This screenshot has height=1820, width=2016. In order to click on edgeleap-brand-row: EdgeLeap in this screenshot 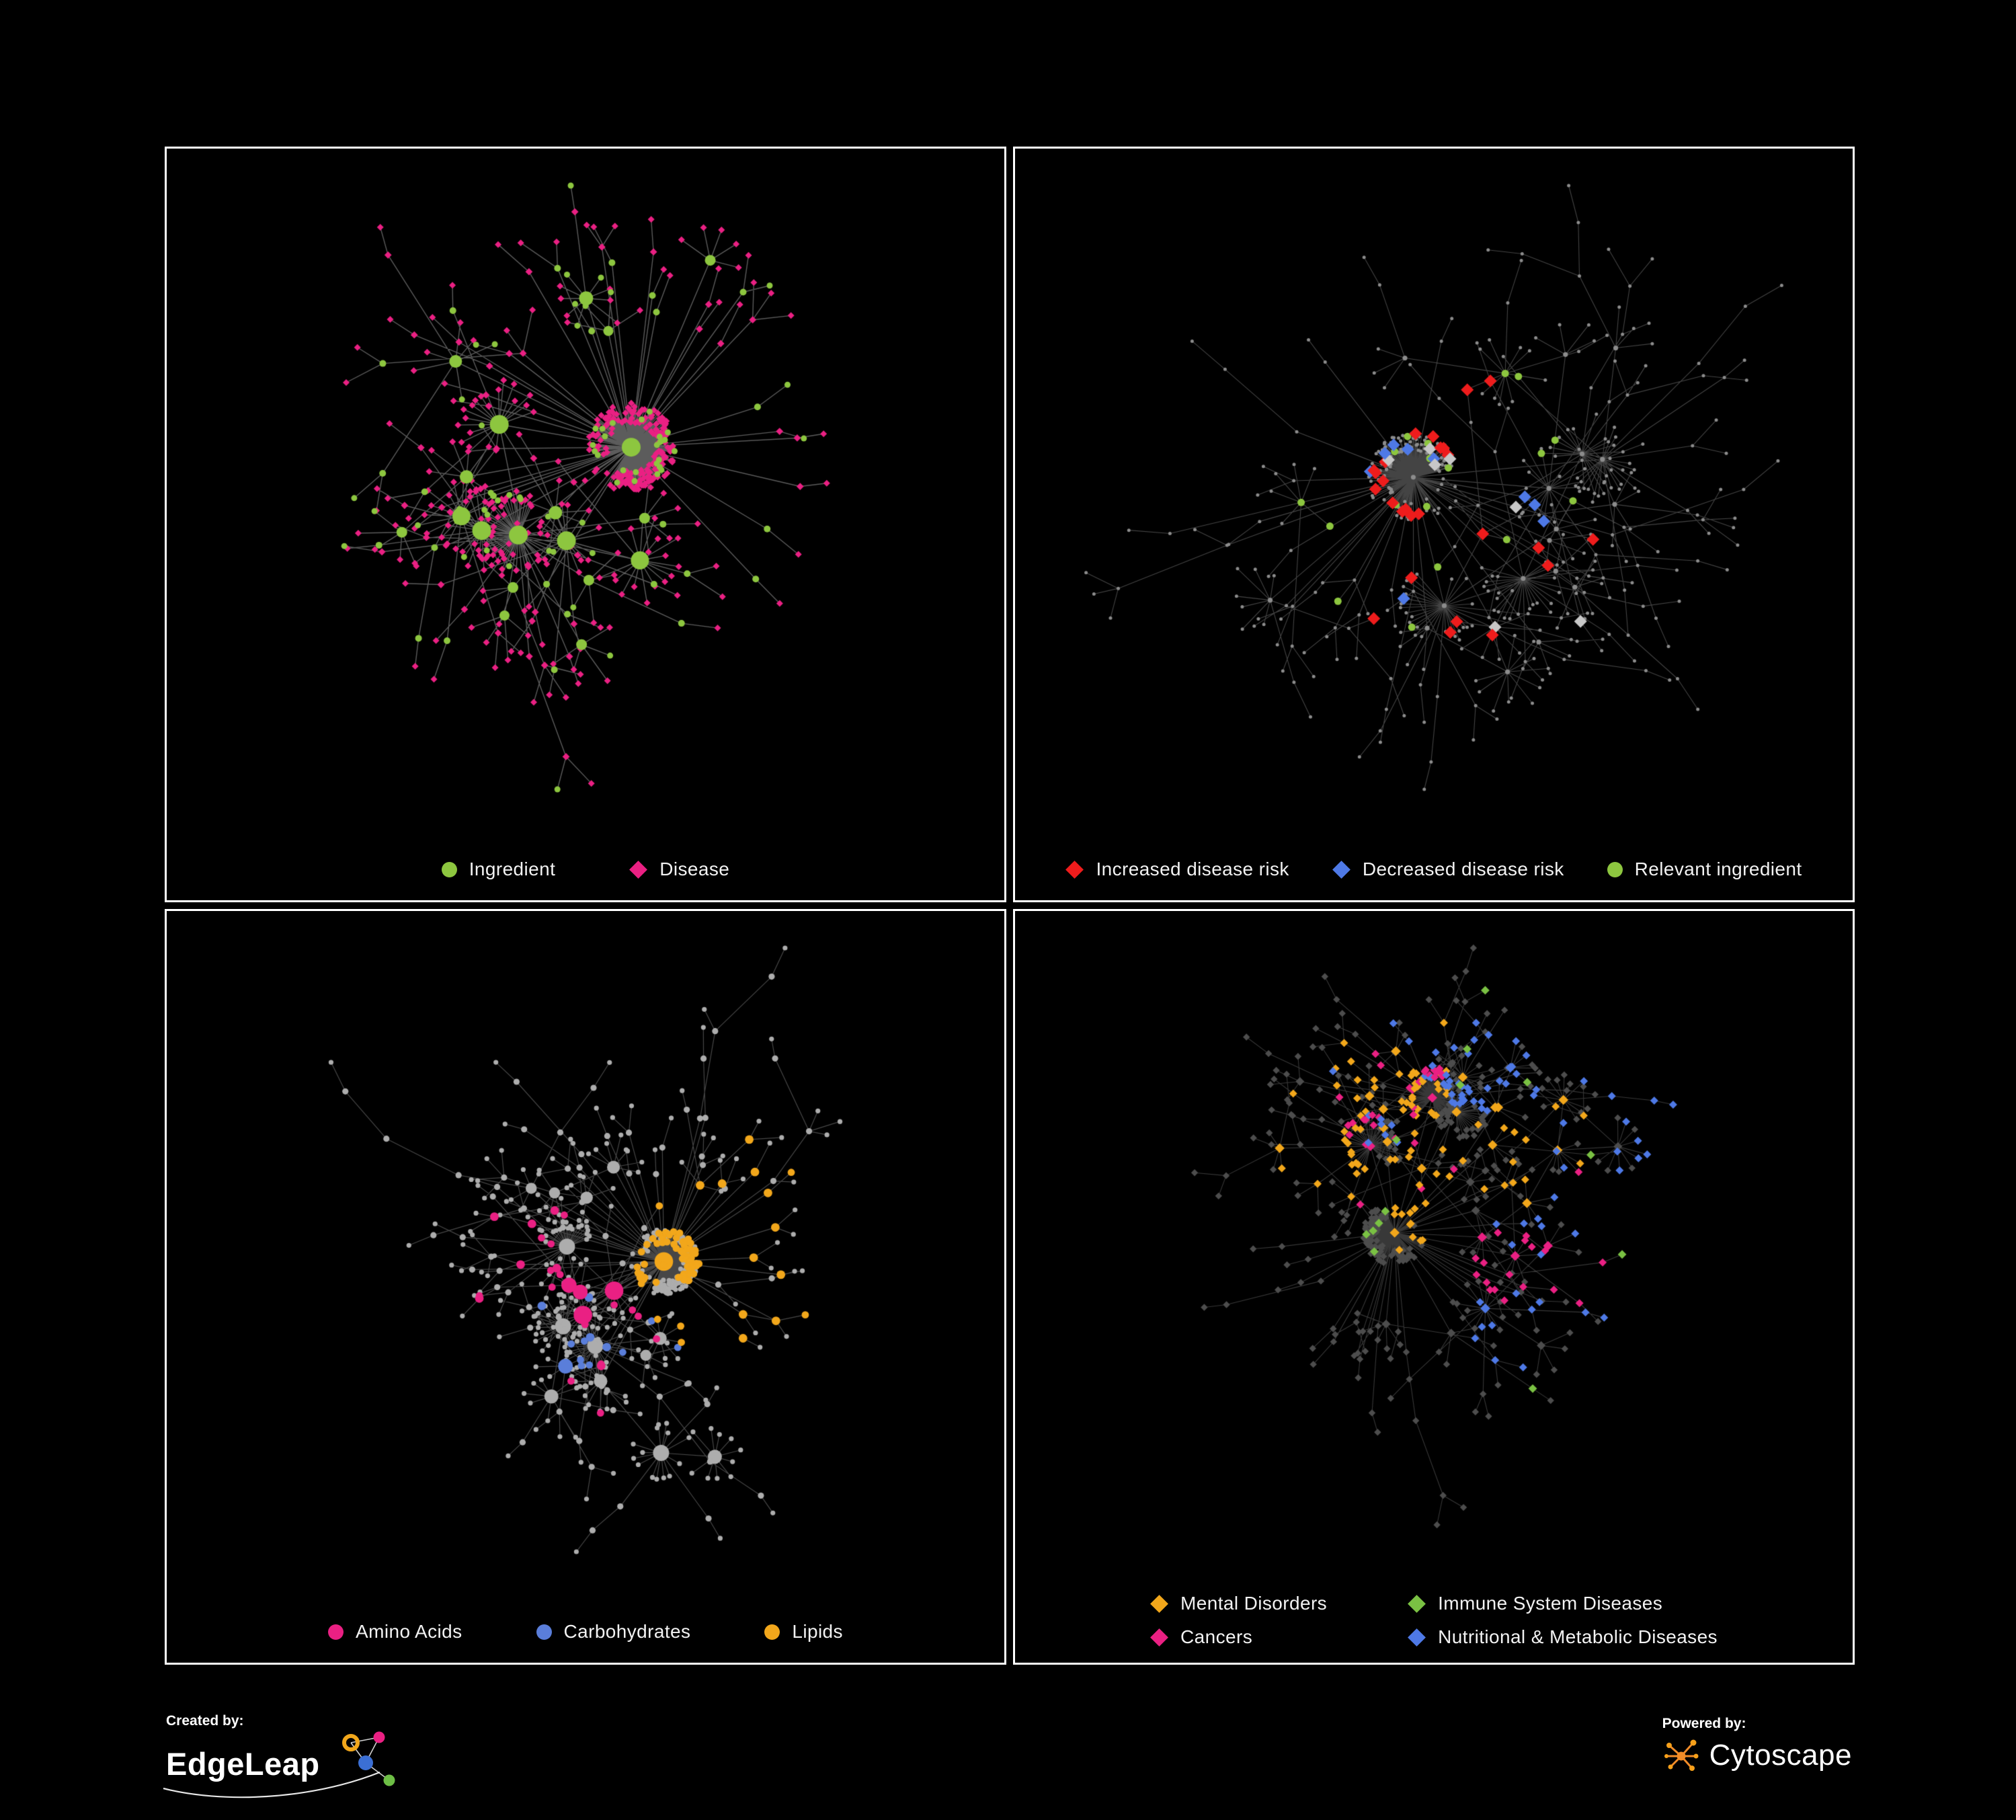, I will do `click(288, 1764)`.